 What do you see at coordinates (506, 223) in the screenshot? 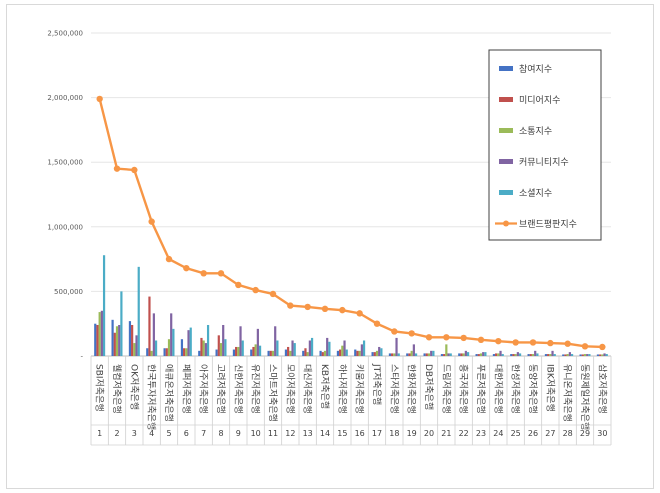
I see `legend-marker` at bounding box center [506, 223].